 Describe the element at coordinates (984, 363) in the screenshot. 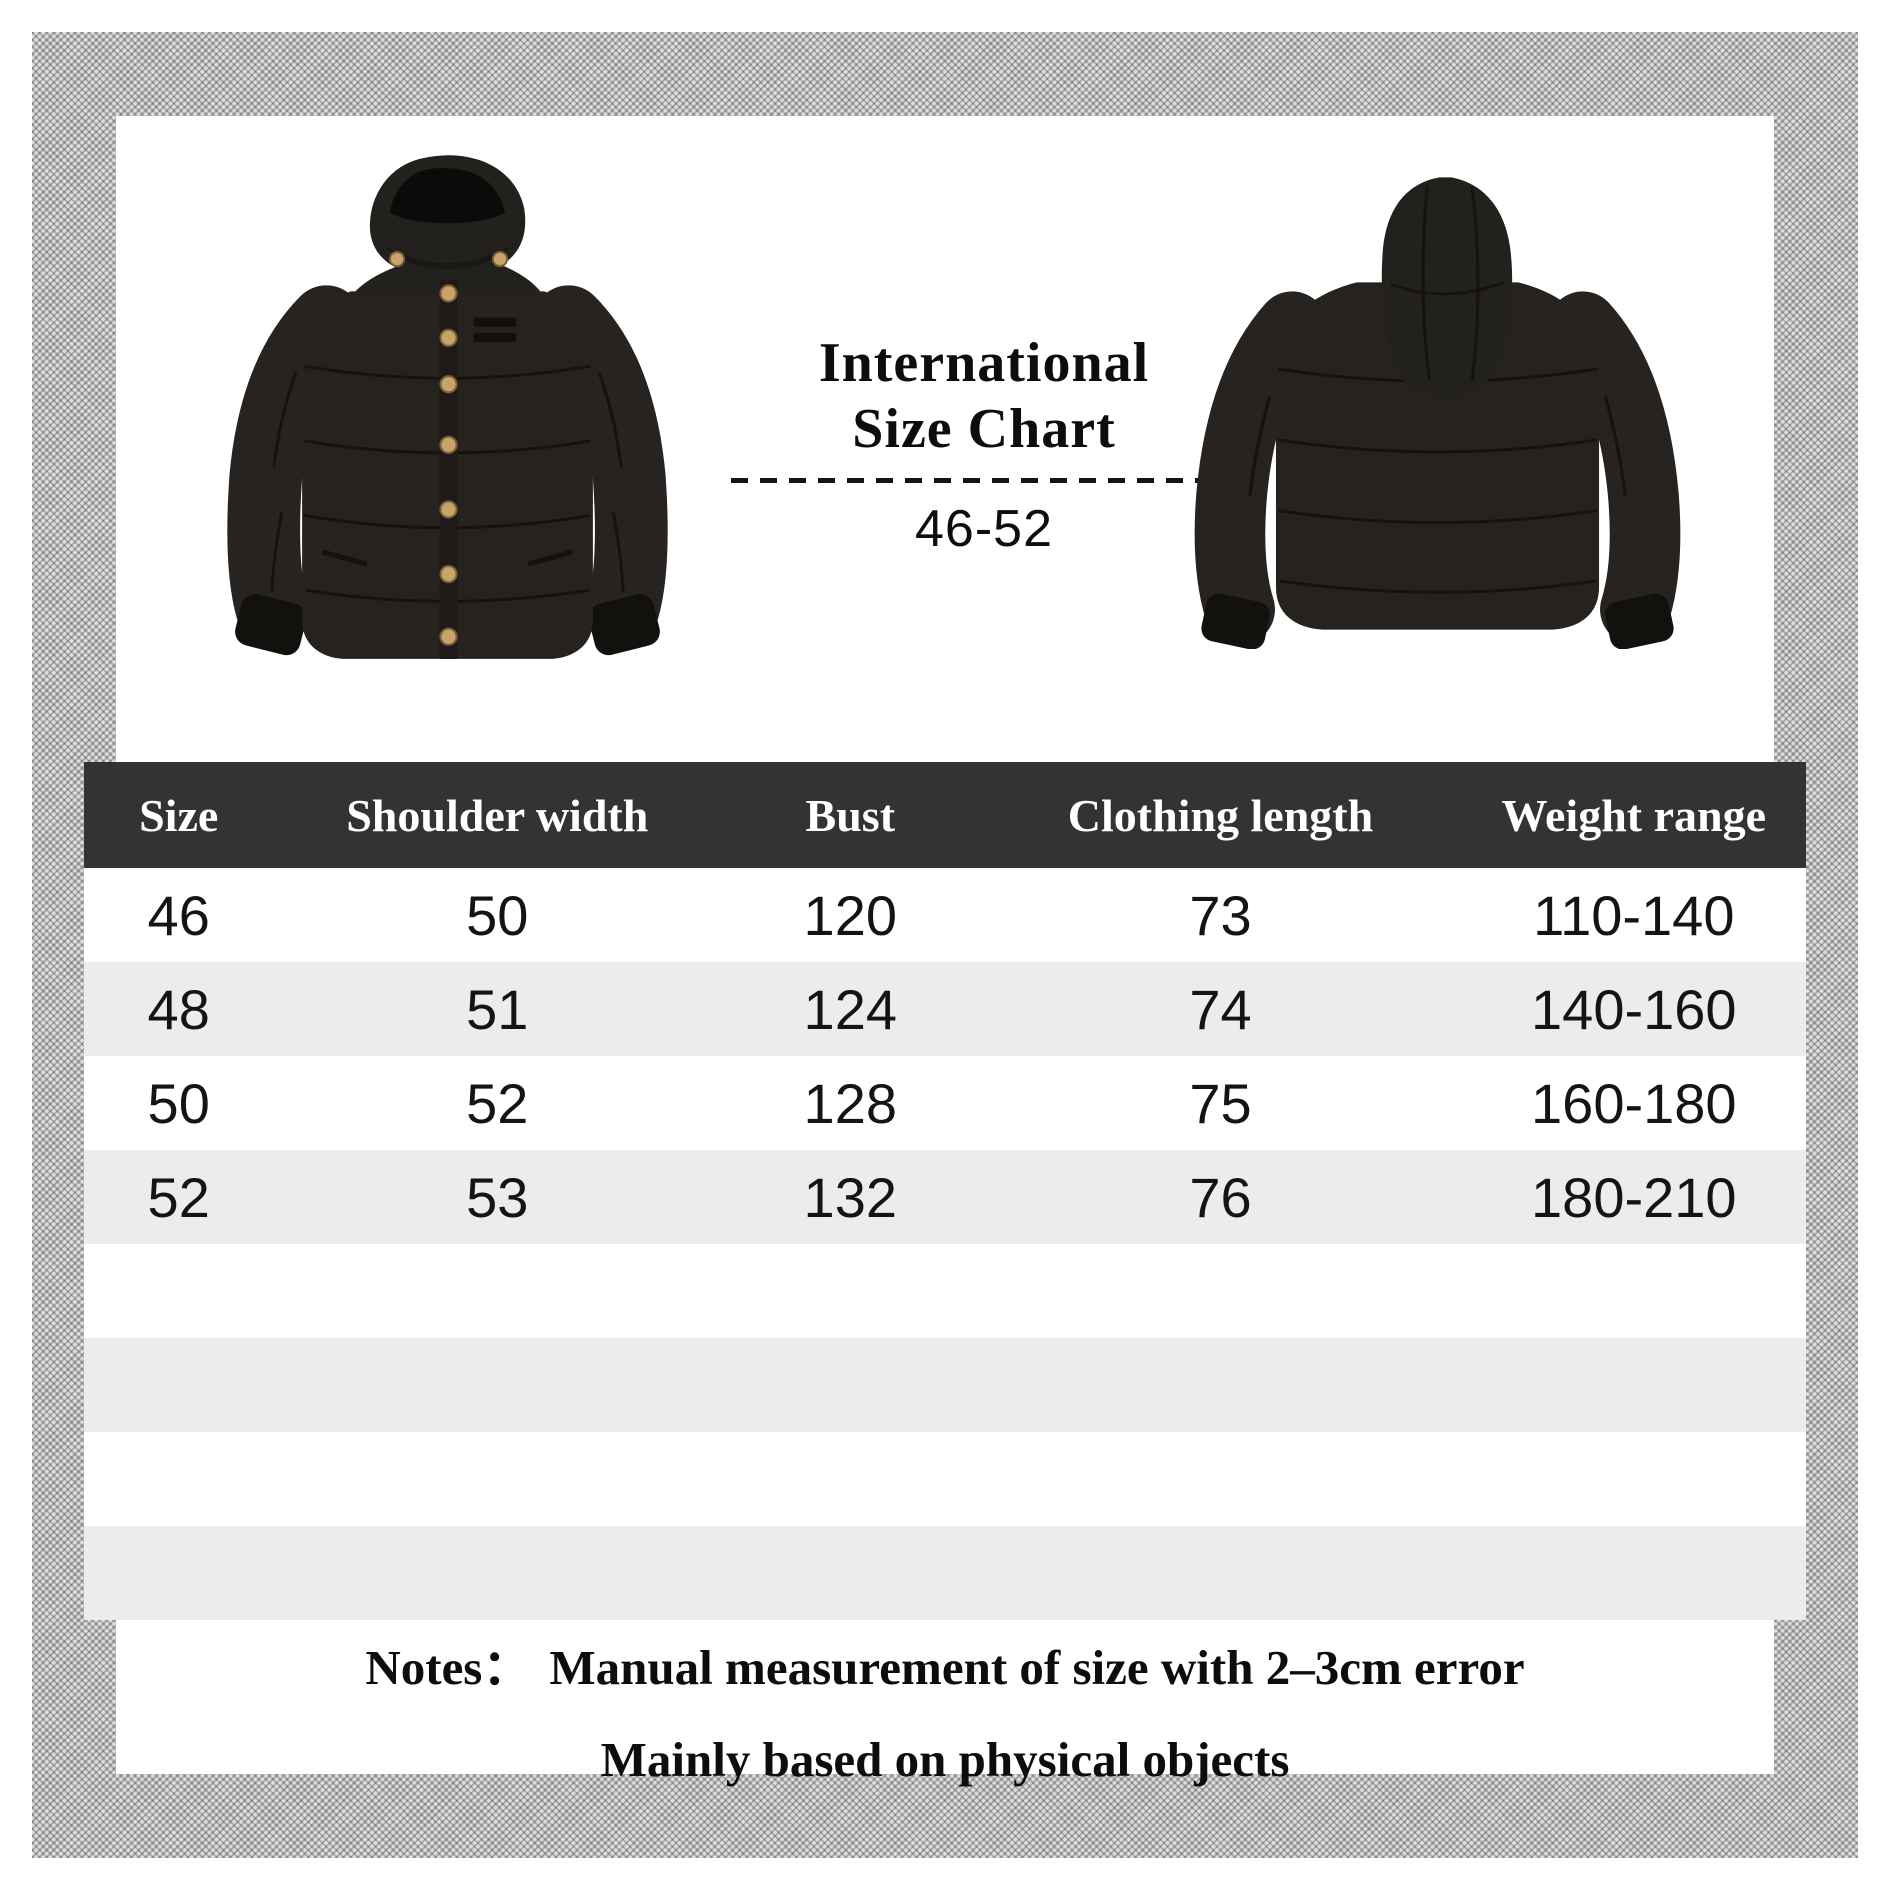

I see `title-line-1: International` at that location.